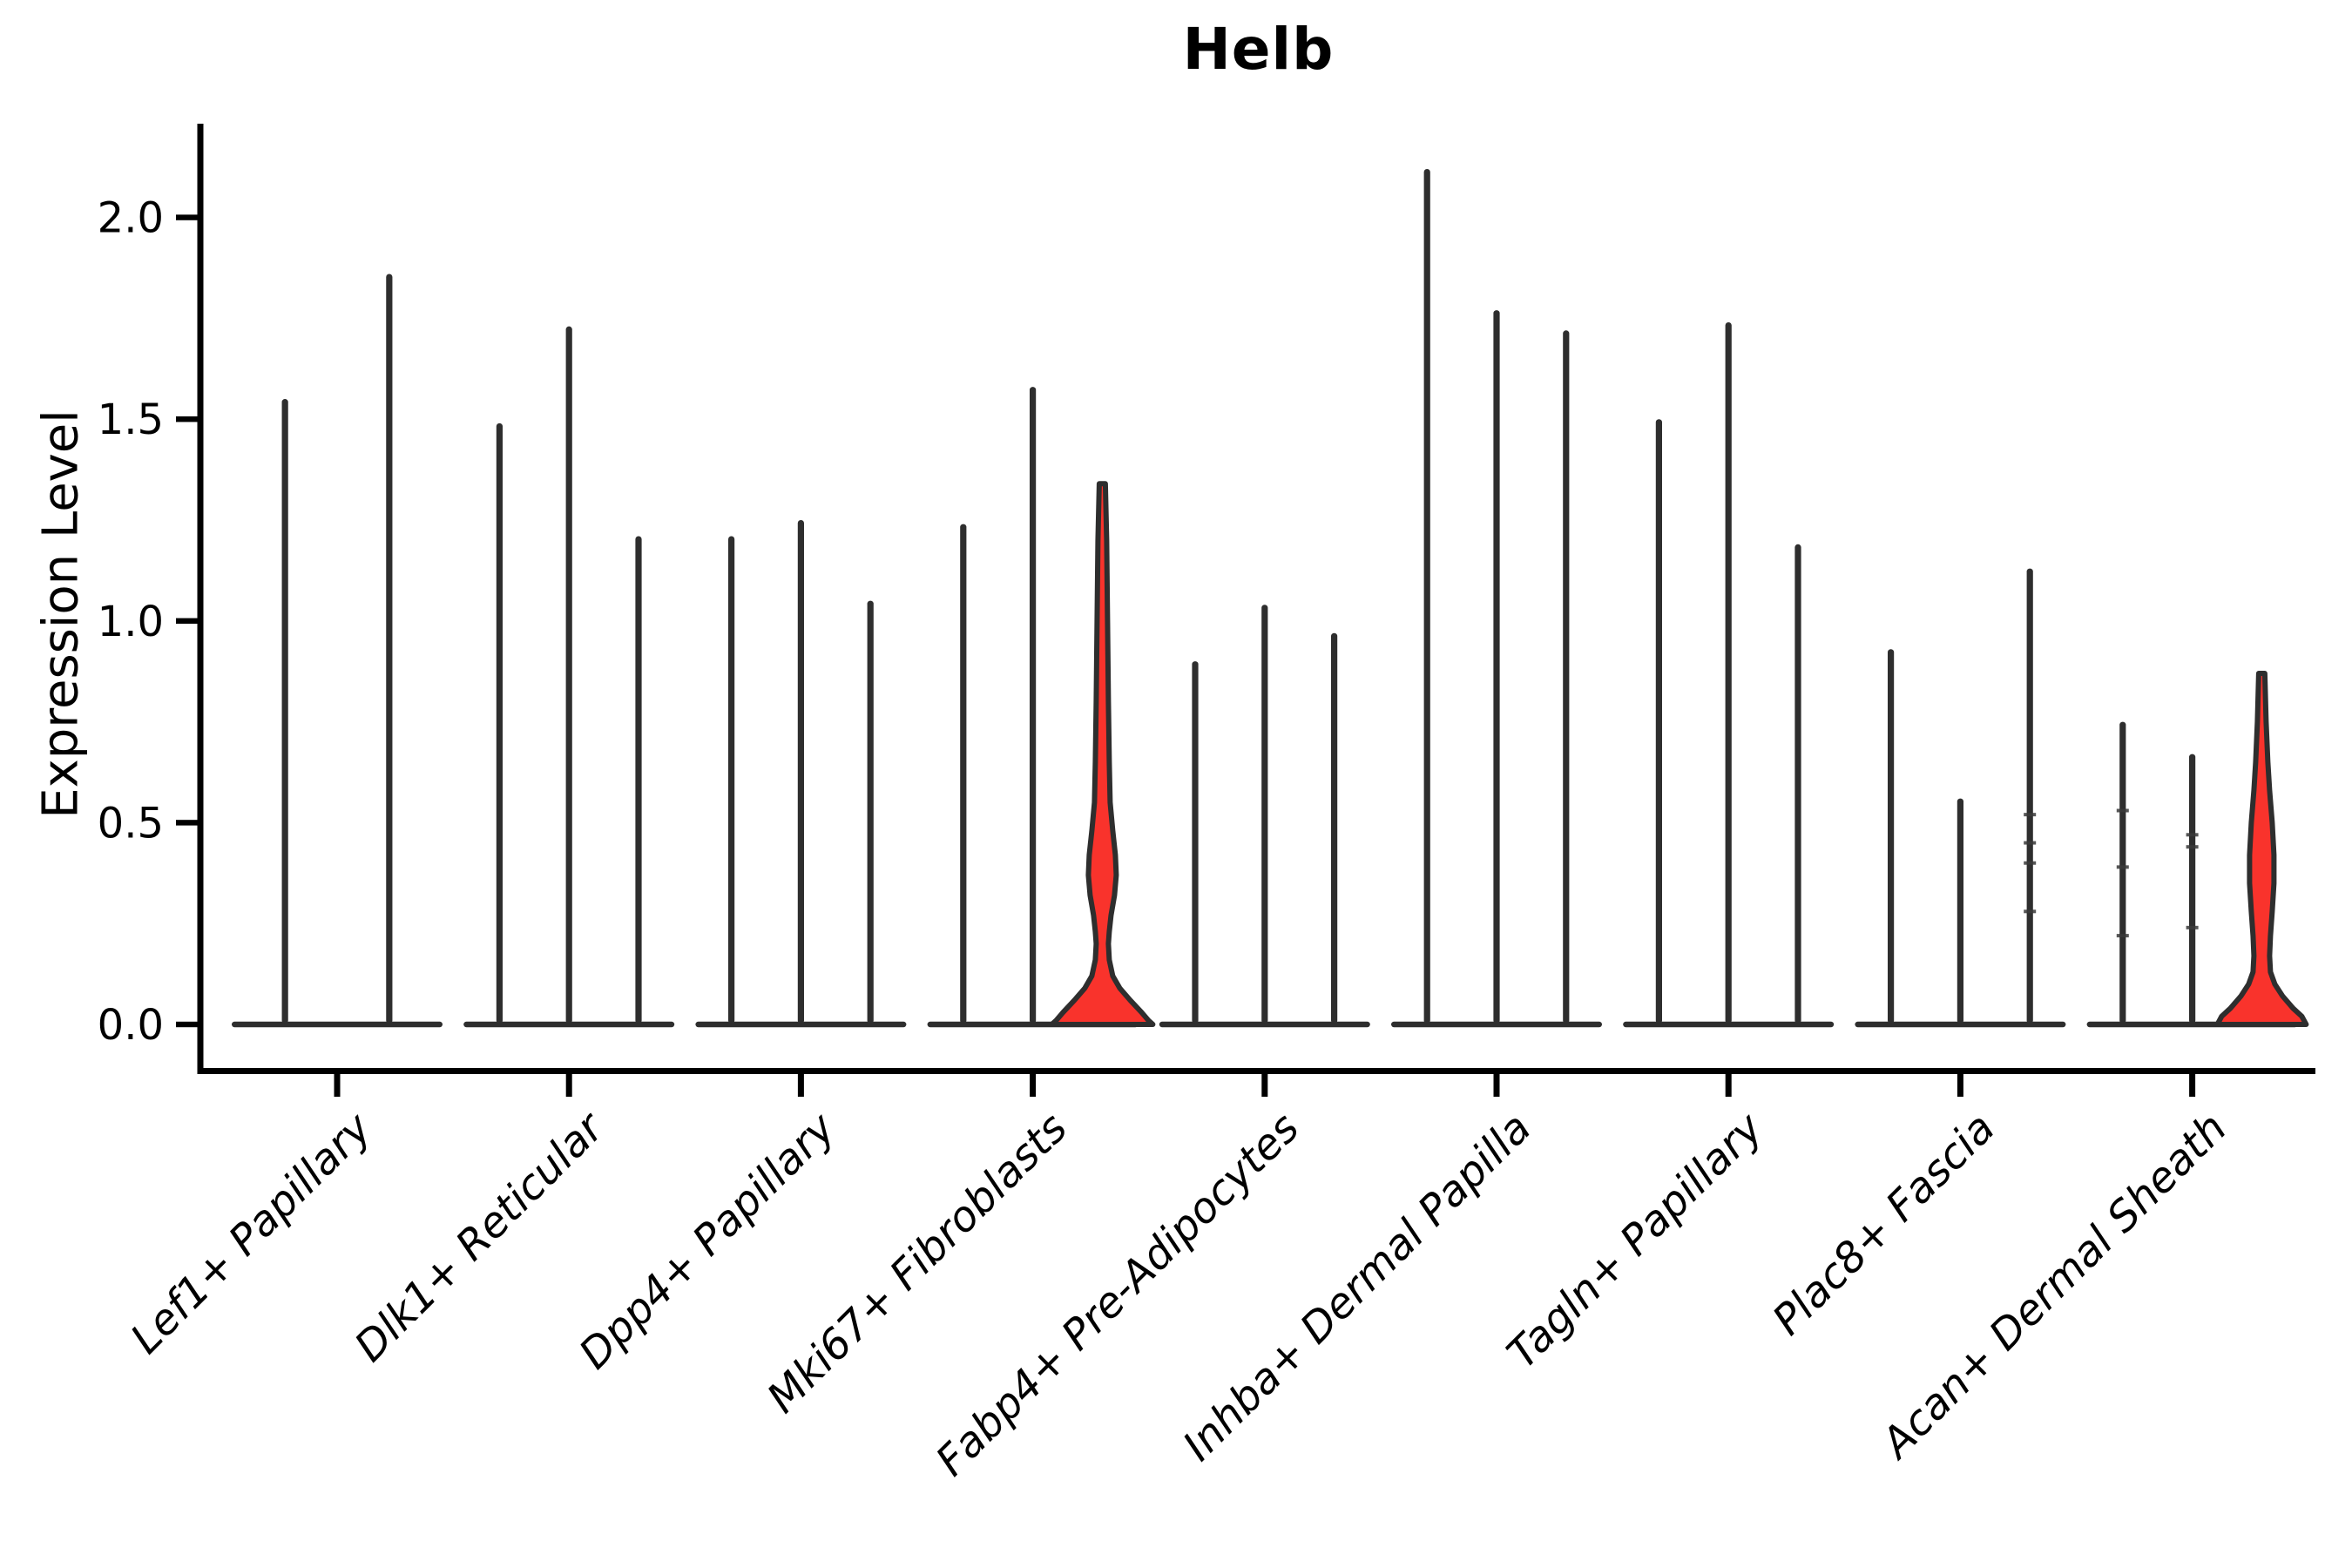  Describe the element at coordinates (1258, 49) in the screenshot. I see `chart-title: Helb` at that location.